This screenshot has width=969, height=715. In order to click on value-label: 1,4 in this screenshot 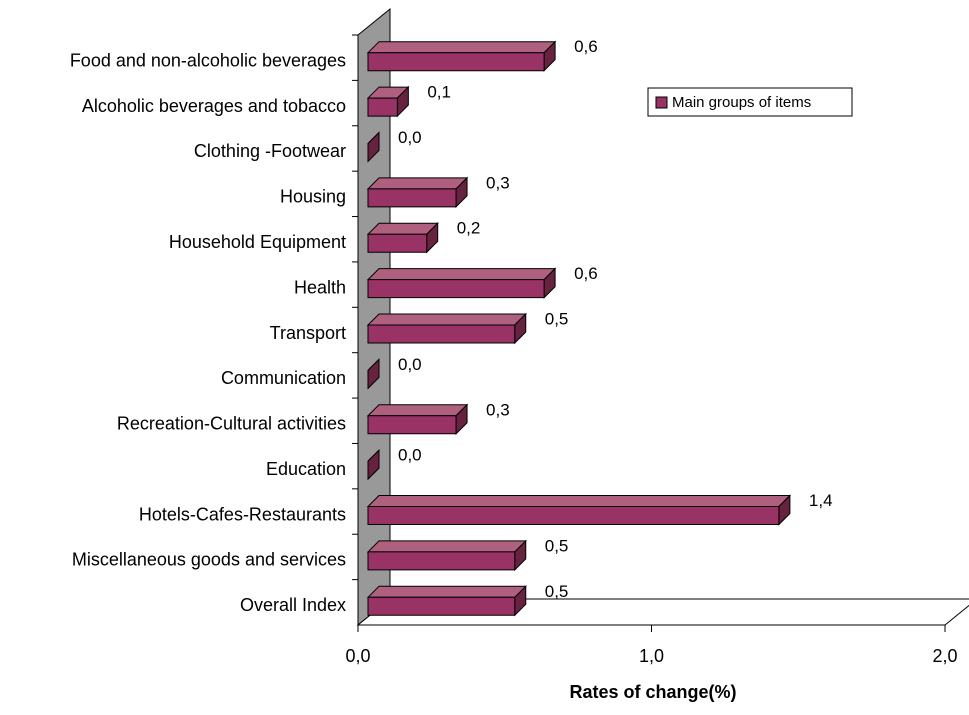, I will do `click(821, 500)`.